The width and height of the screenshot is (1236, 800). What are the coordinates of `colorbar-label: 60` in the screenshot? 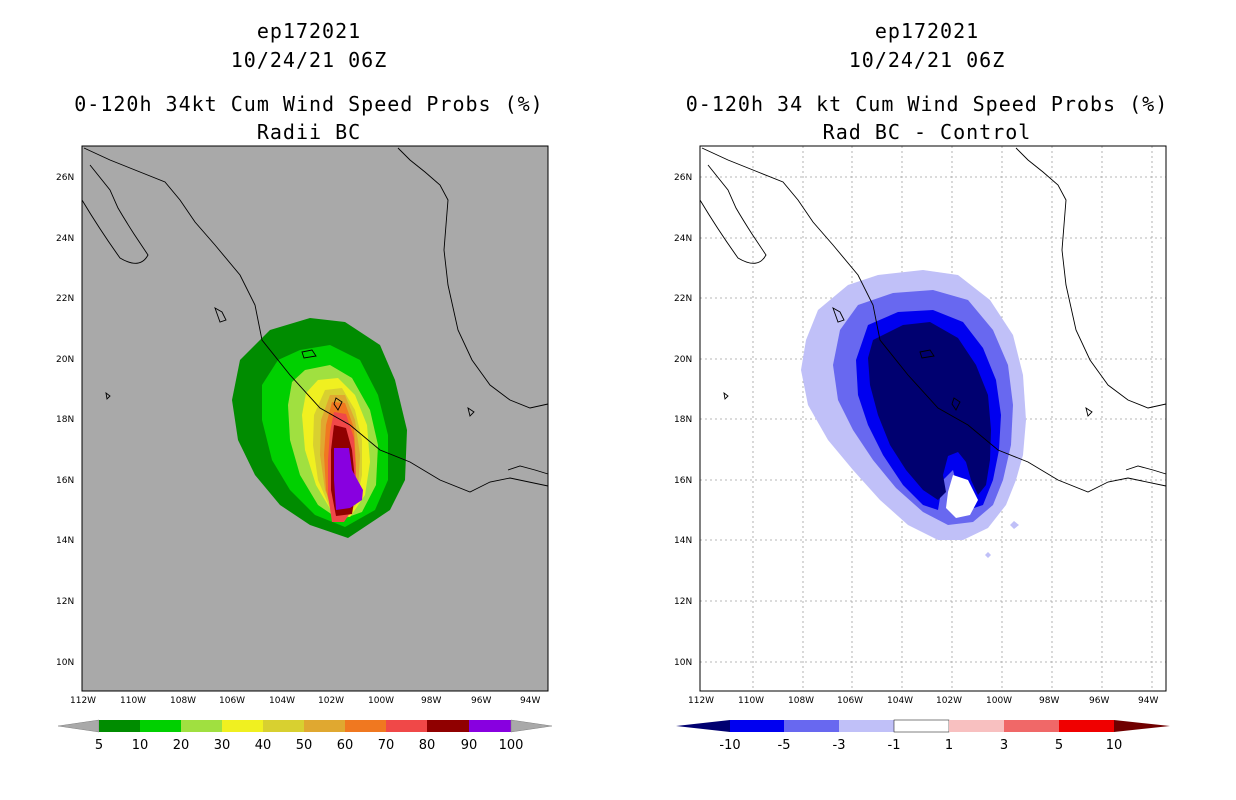 It's located at (345, 745).